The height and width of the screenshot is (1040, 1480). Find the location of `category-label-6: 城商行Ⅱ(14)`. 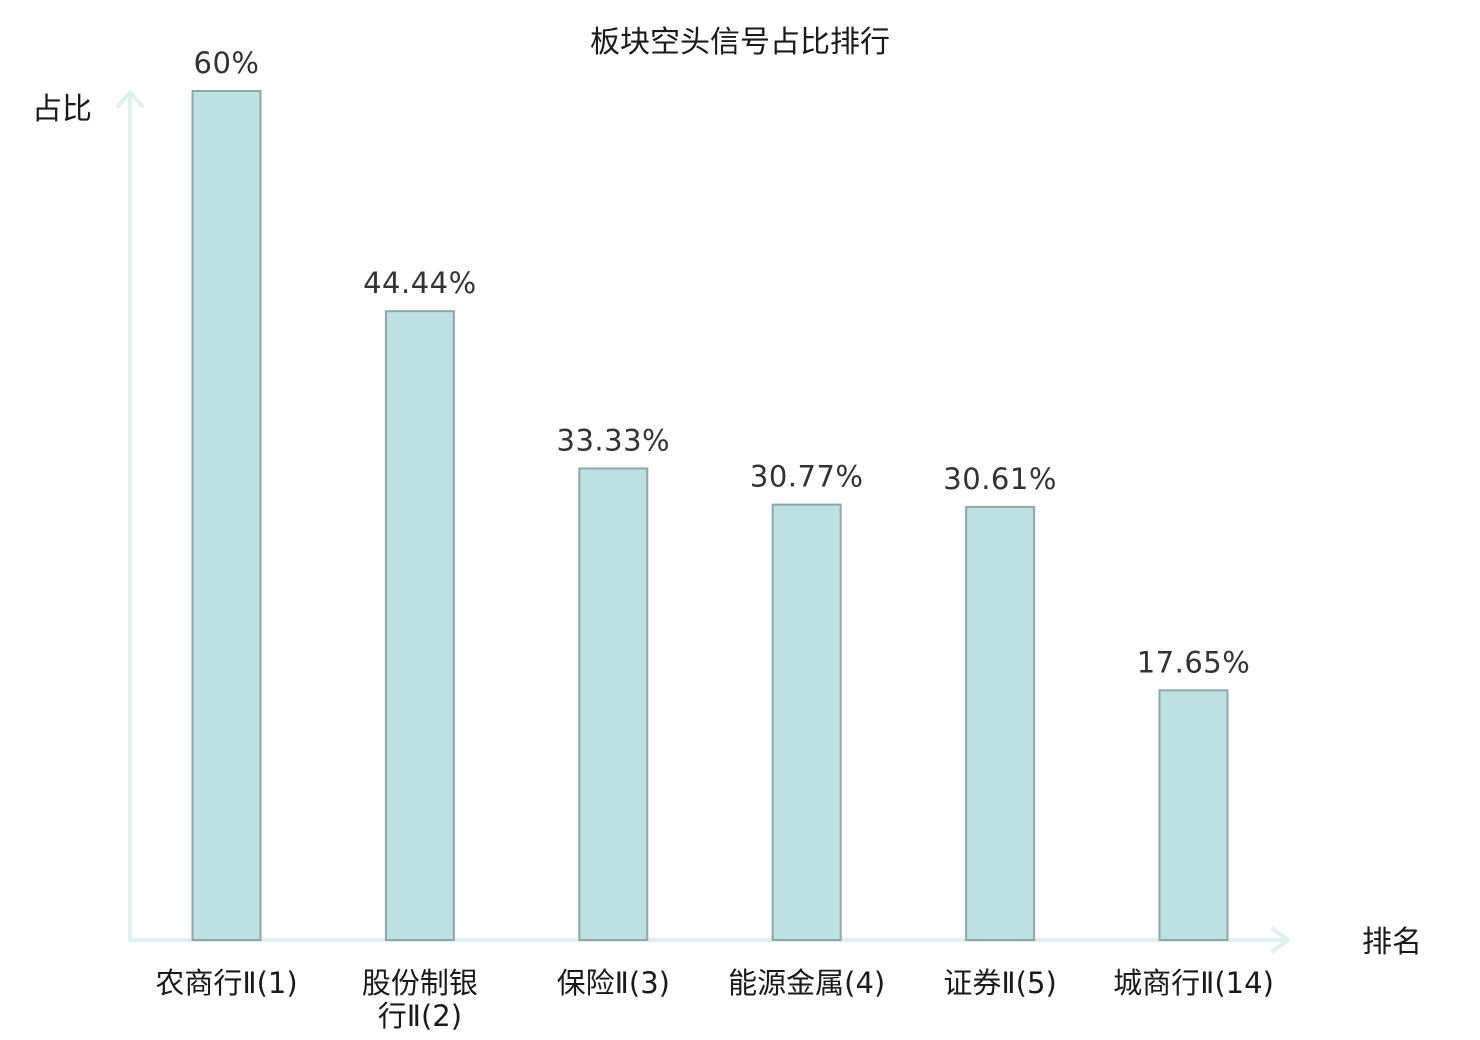

category-label-6: 城商行Ⅱ(14) is located at coordinates (1193, 983).